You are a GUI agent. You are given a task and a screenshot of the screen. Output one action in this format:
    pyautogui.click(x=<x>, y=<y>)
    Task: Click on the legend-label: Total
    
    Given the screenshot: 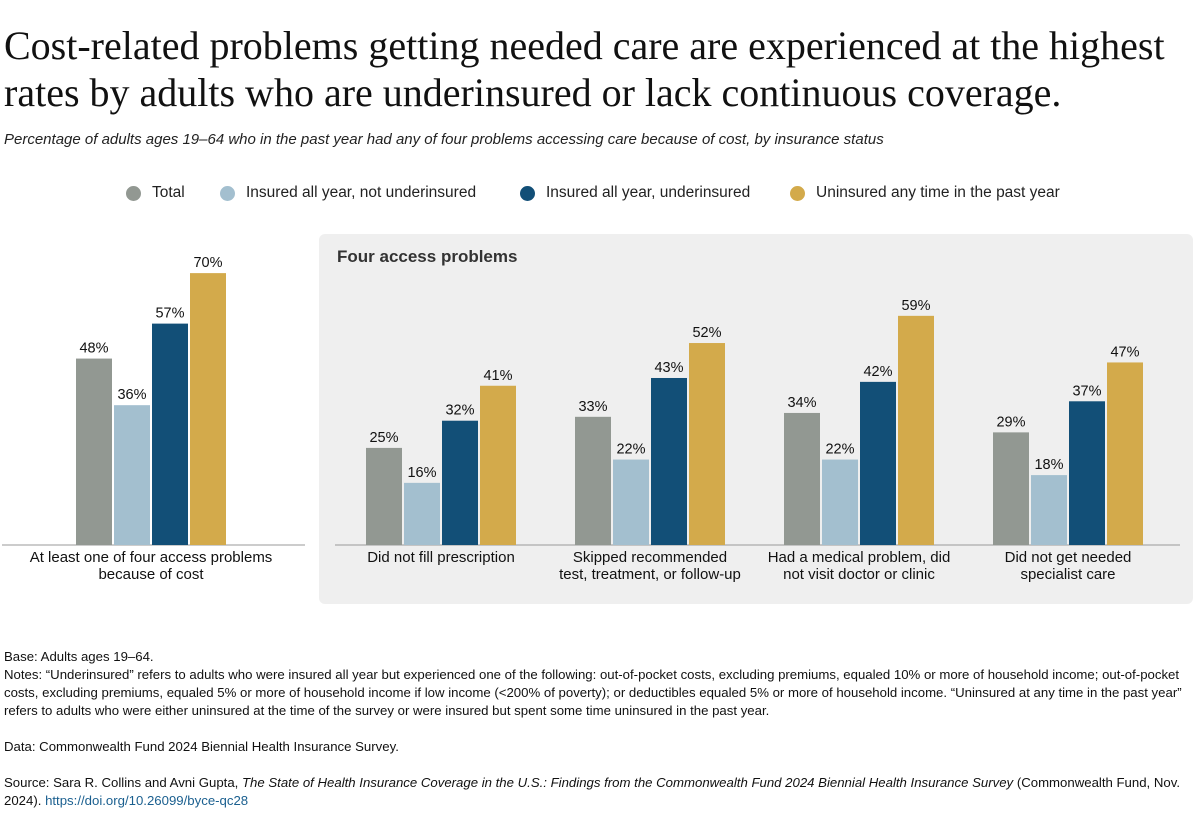 What is the action you would take?
    pyautogui.click(x=168, y=192)
    